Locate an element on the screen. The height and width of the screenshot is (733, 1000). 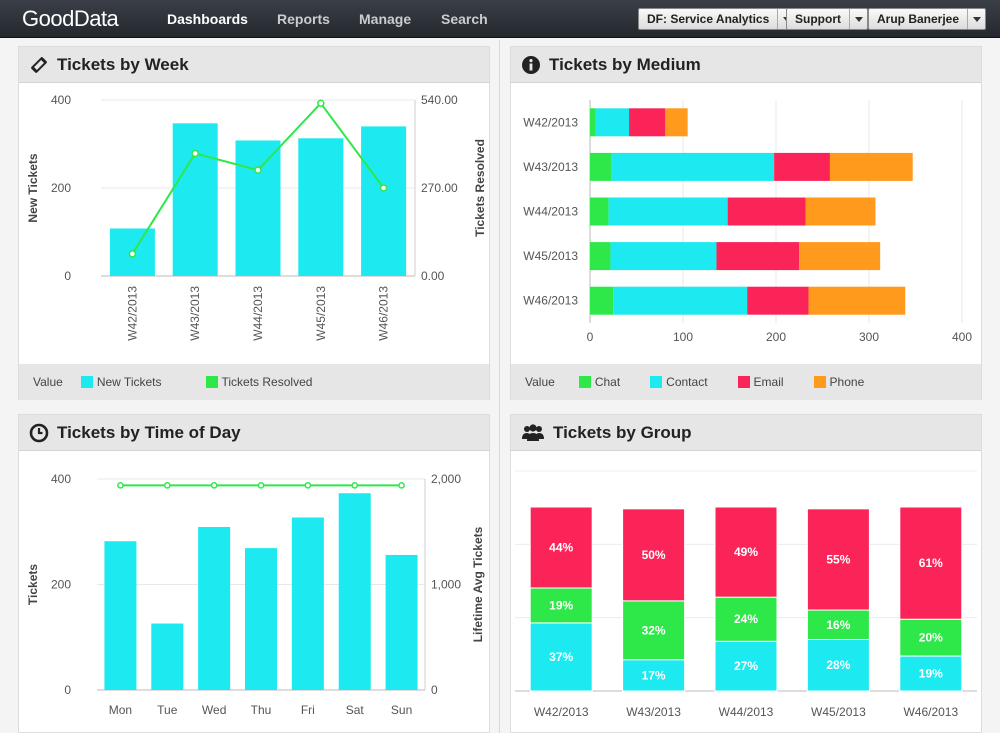
info-icon is located at coordinates (531, 65).